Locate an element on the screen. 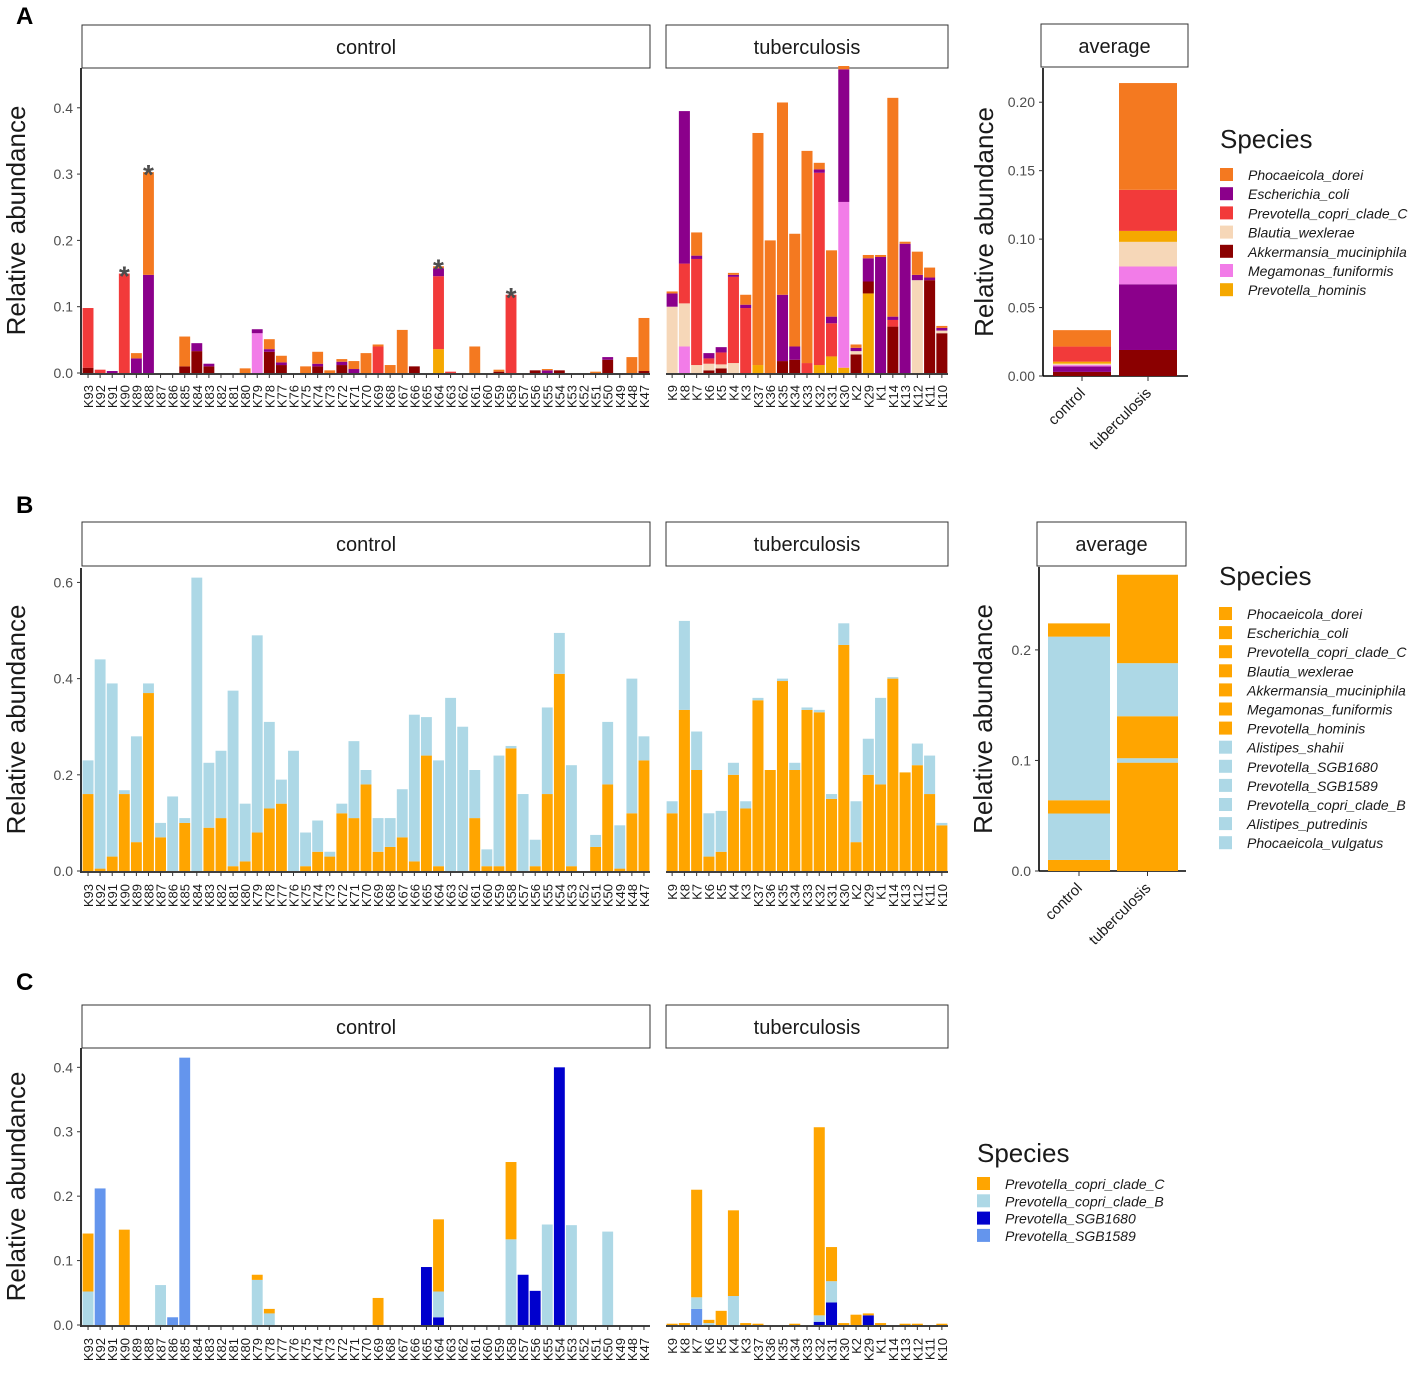  legend-label: Prevotella_SGB1589 is located at coordinates (1070, 1236).